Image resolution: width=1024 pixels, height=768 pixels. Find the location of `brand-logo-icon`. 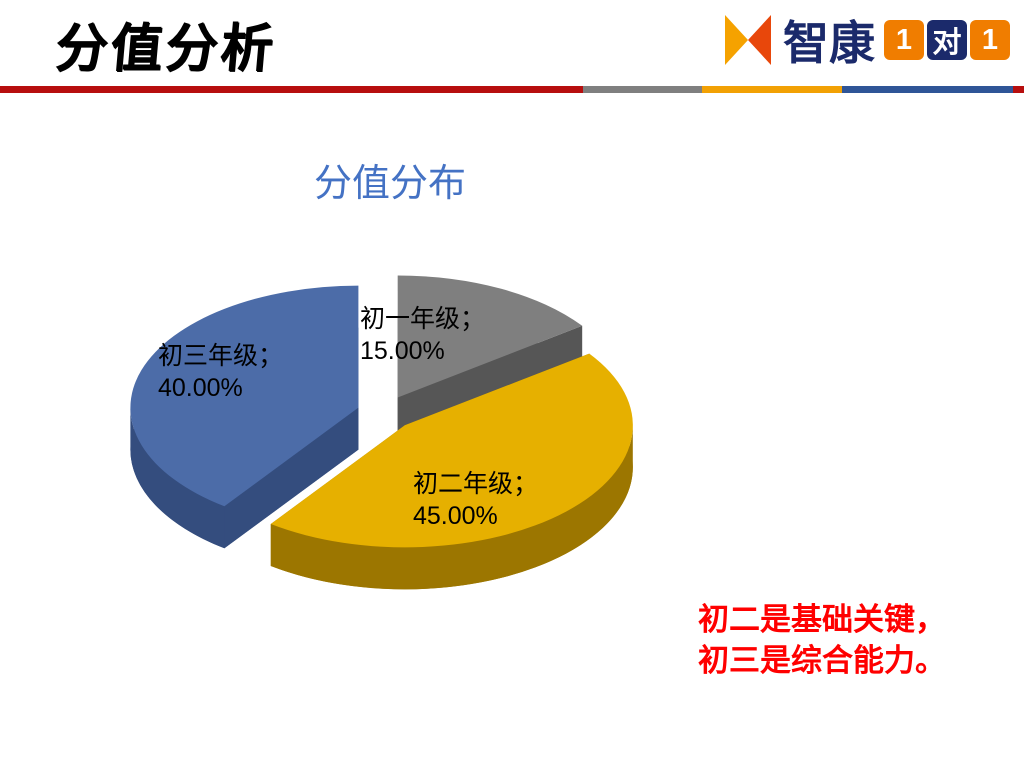

brand-logo-icon is located at coordinates (748, 40).